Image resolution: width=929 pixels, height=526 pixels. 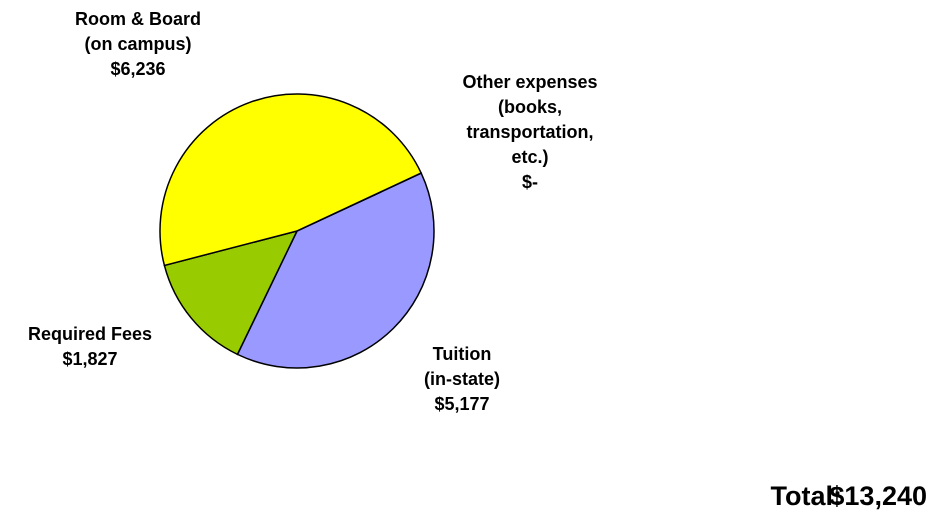 I want to click on value-label: $6,236, so click(x=137, y=69).